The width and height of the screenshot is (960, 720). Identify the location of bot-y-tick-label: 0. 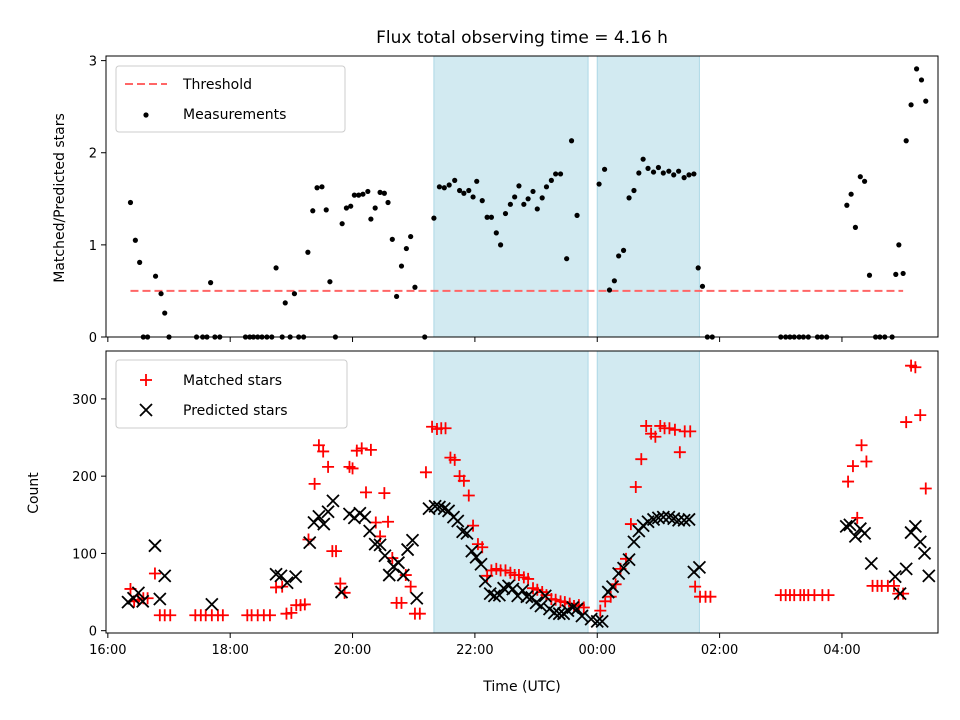
(93, 632).